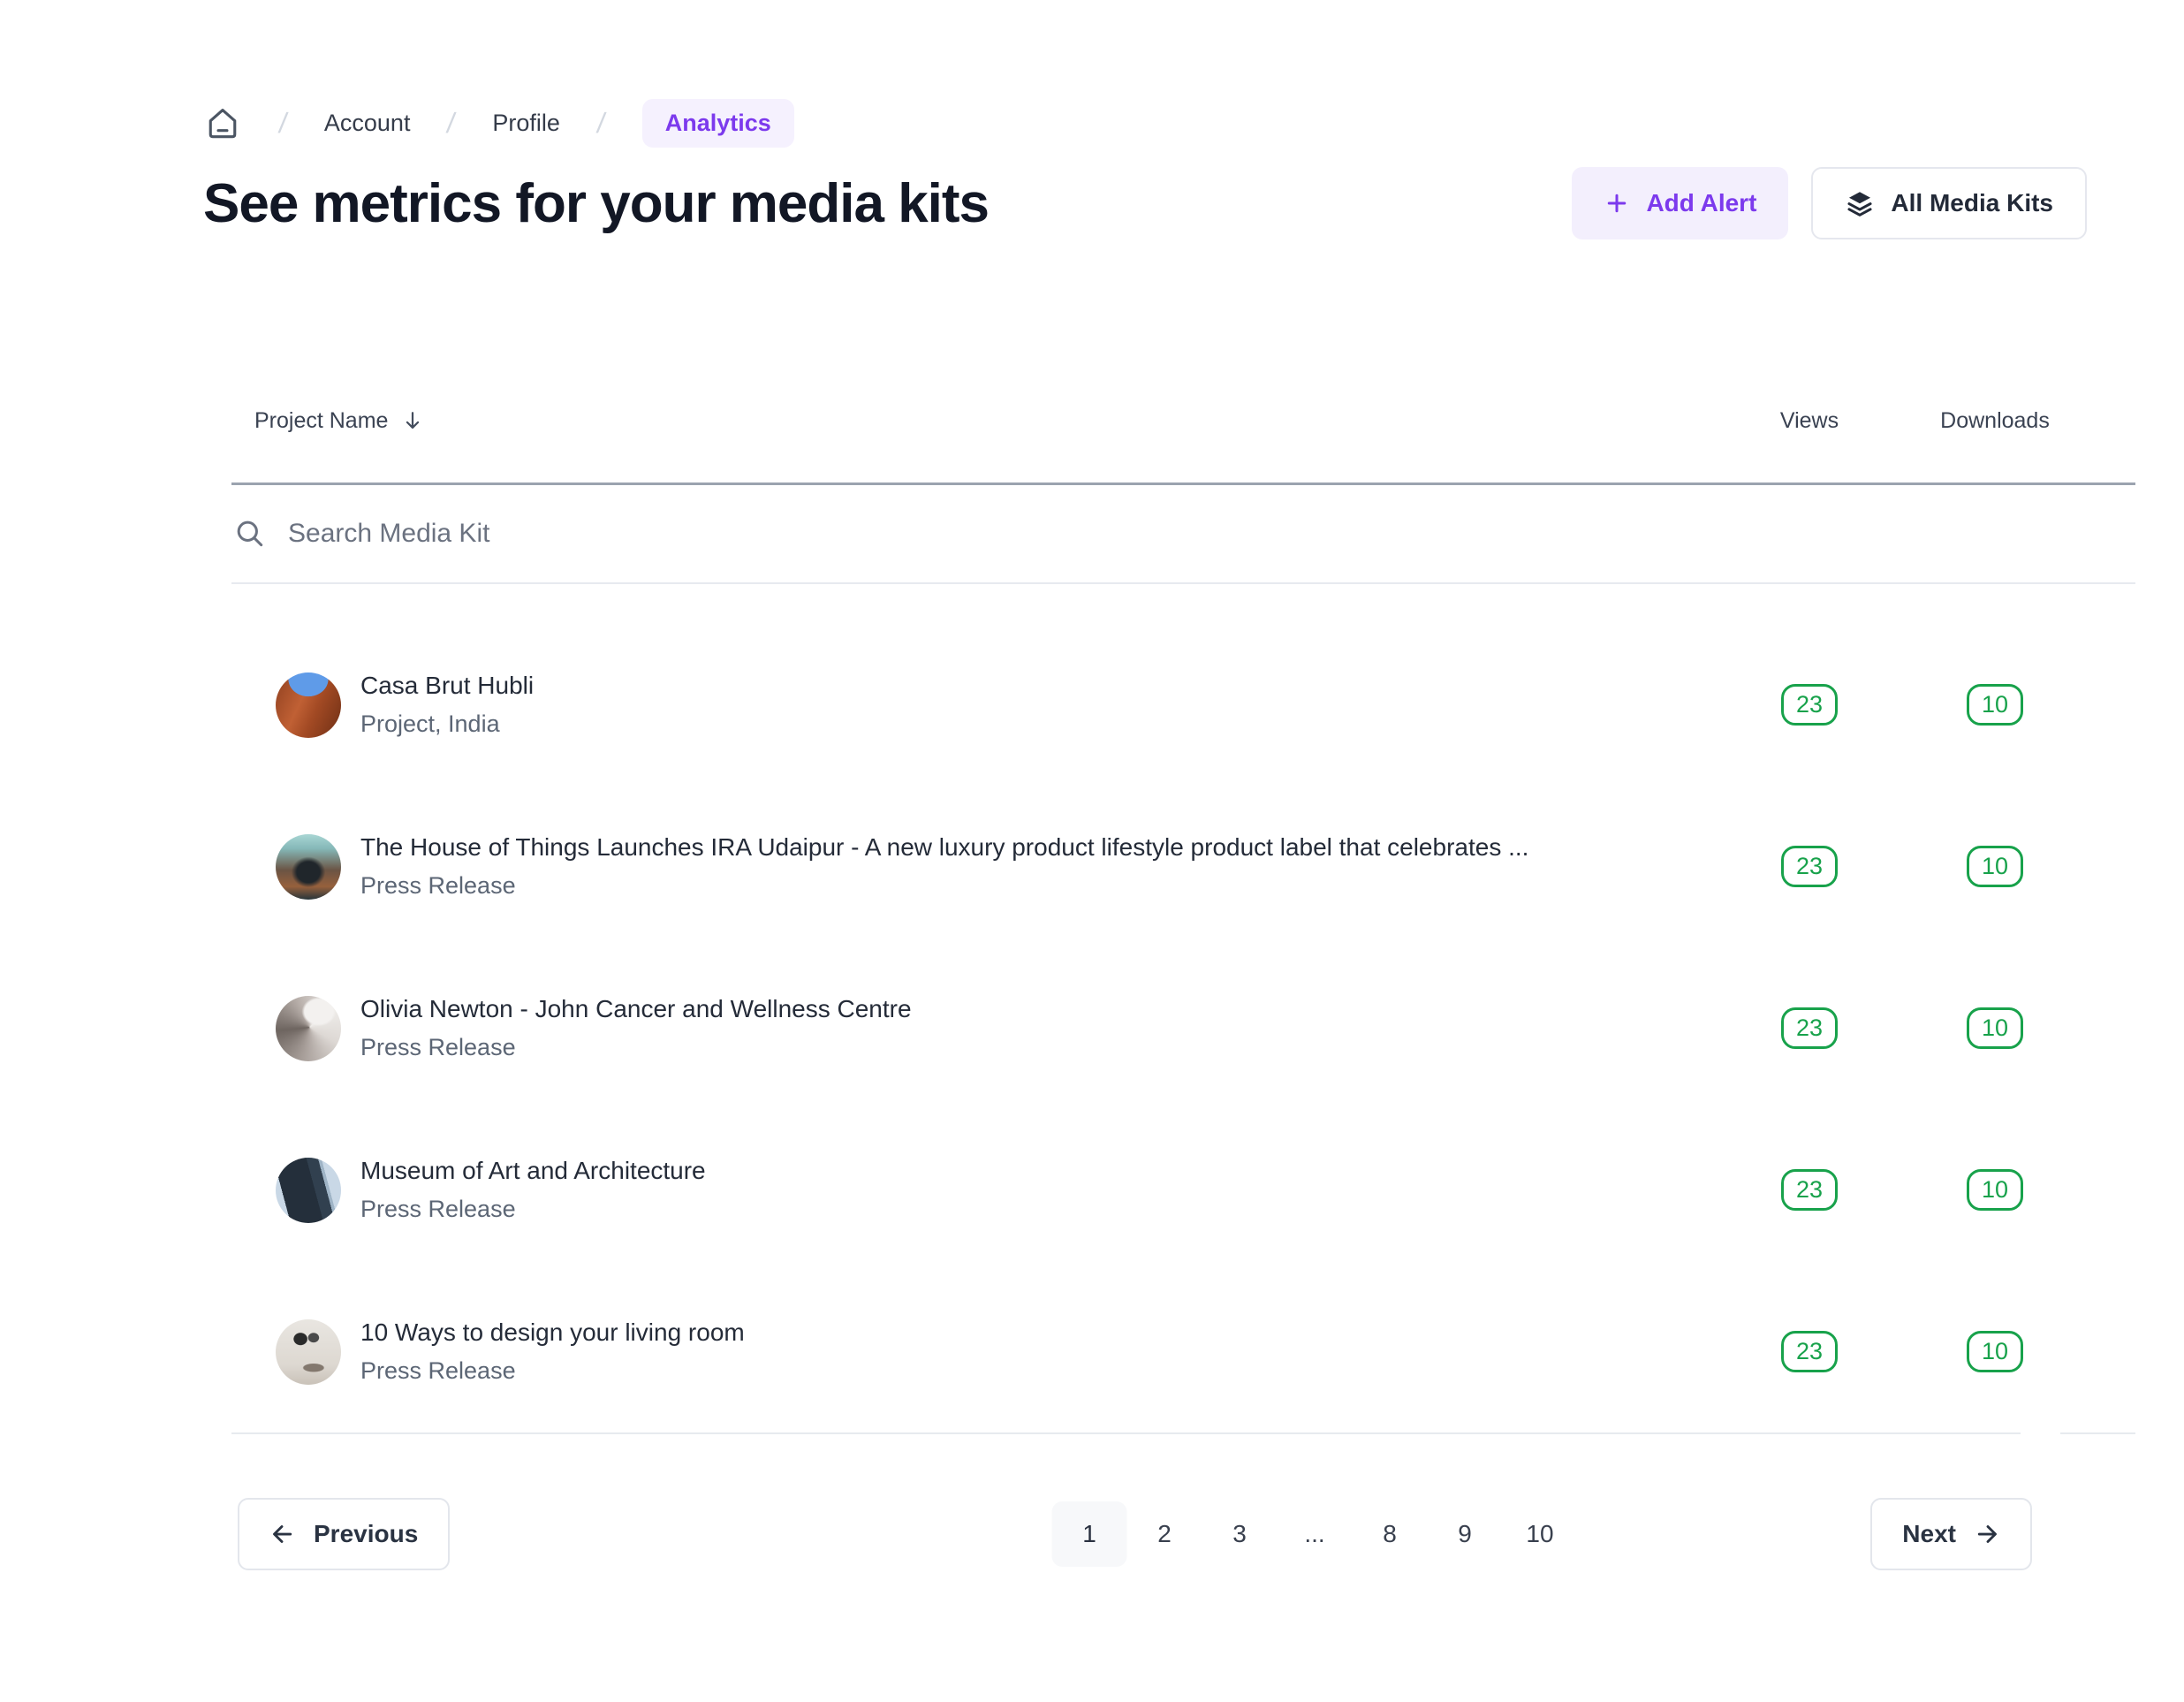 Image resolution: width=2184 pixels, height=1702 pixels. What do you see at coordinates (1170, 74) in the screenshot?
I see `breadcrumb: / Account / Profile / Analytics` at bounding box center [1170, 74].